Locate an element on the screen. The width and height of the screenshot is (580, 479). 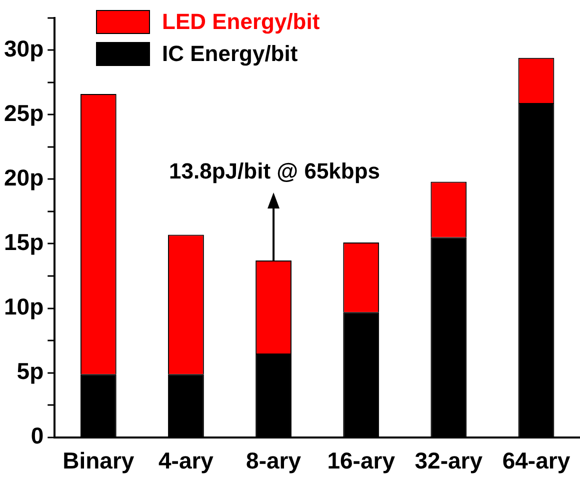
x-tick-label: 8-ary is located at coordinates (274, 461).